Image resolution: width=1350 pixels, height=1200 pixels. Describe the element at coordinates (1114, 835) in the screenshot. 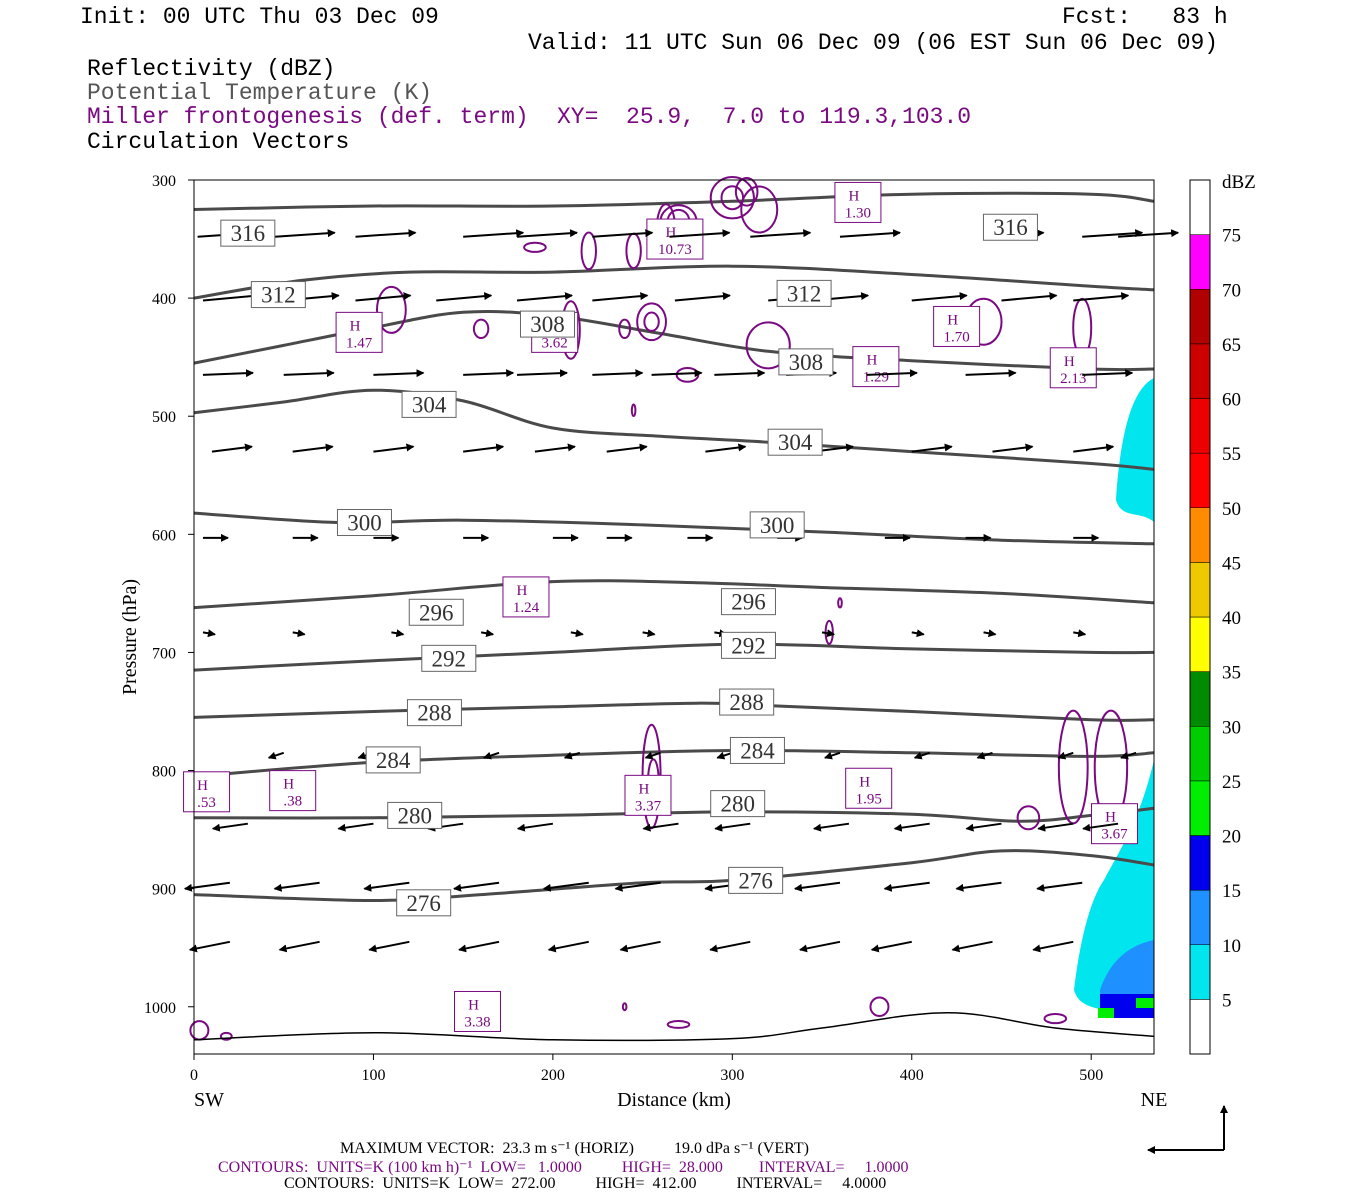

I see `frontogenesis-max-value-12: 3.67` at that location.